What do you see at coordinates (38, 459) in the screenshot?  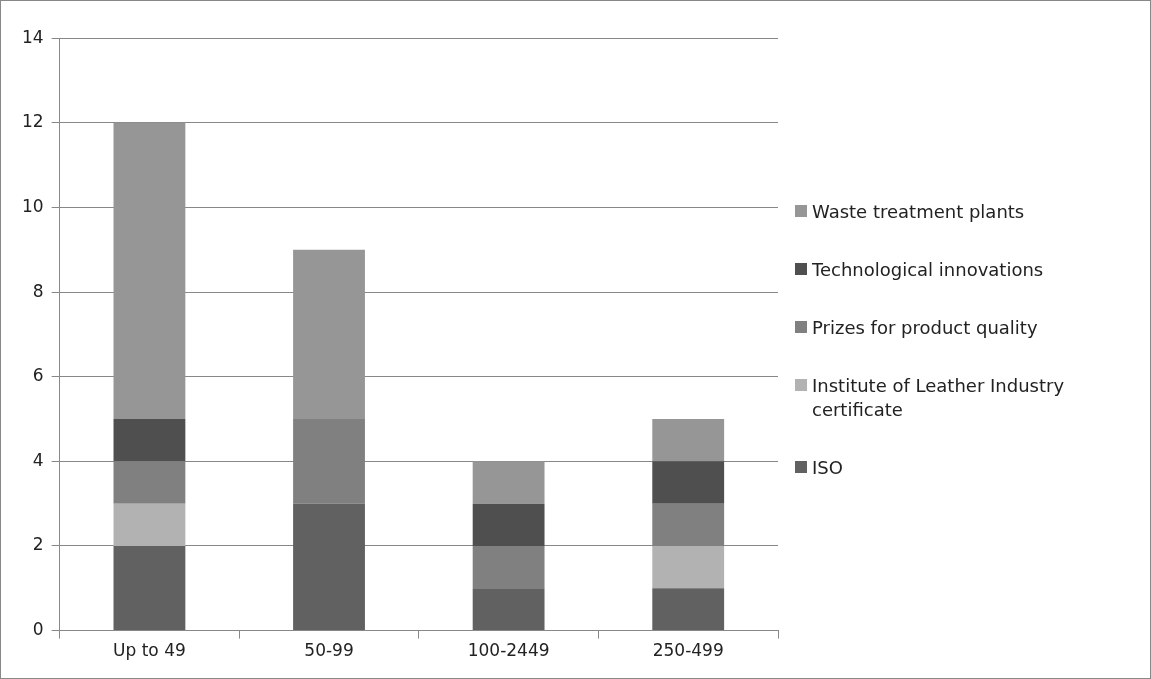 I see `y-tick-label: 4` at bounding box center [38, 459].